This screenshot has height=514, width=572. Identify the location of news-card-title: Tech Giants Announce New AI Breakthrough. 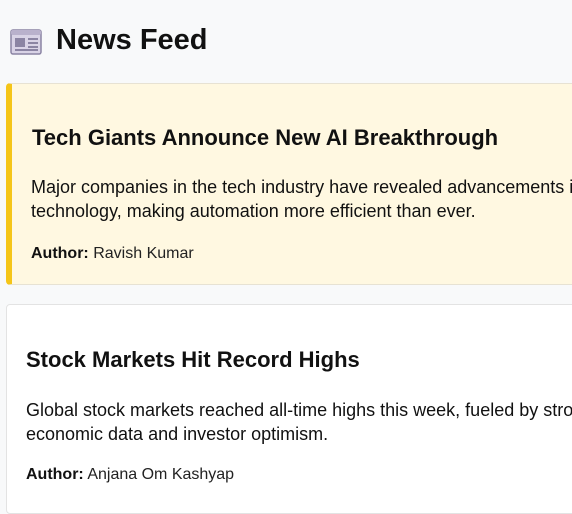
(265, 137).